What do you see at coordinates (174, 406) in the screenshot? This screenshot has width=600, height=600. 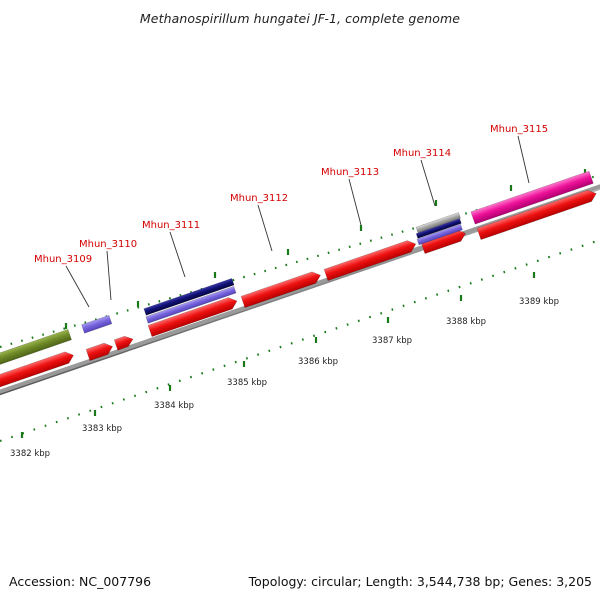 I see `scale-label: 3384 kbp` at bounding box center [174, 406].